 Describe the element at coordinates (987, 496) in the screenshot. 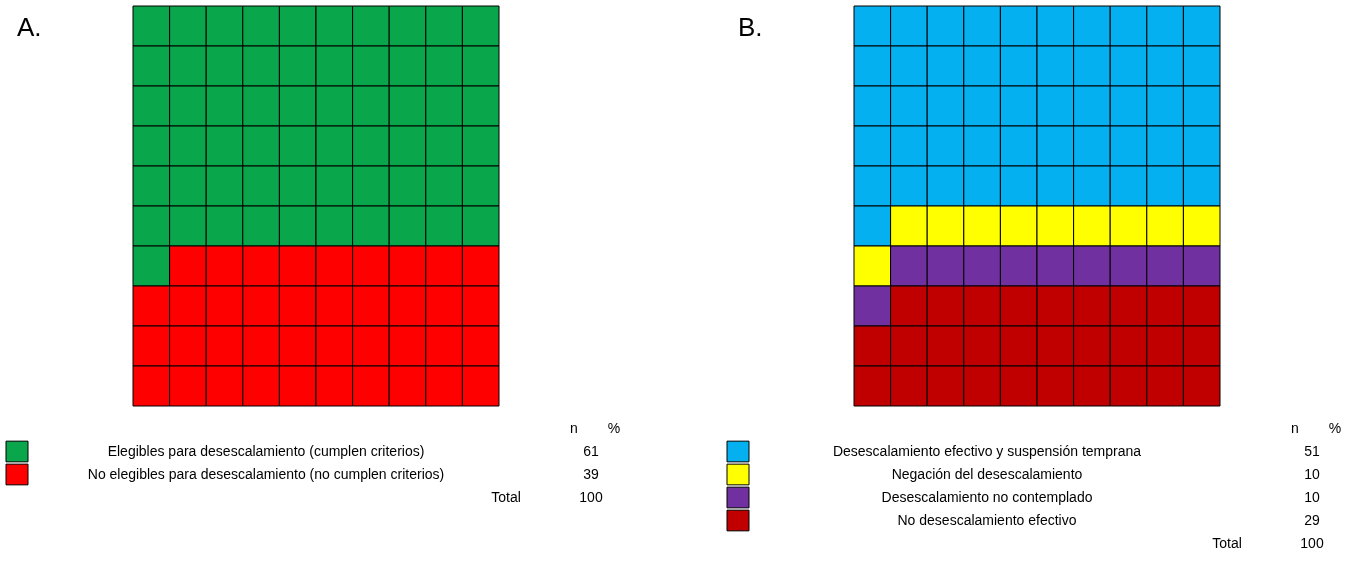

I see `category-label: Desescalamiento no contemplado` at that location.